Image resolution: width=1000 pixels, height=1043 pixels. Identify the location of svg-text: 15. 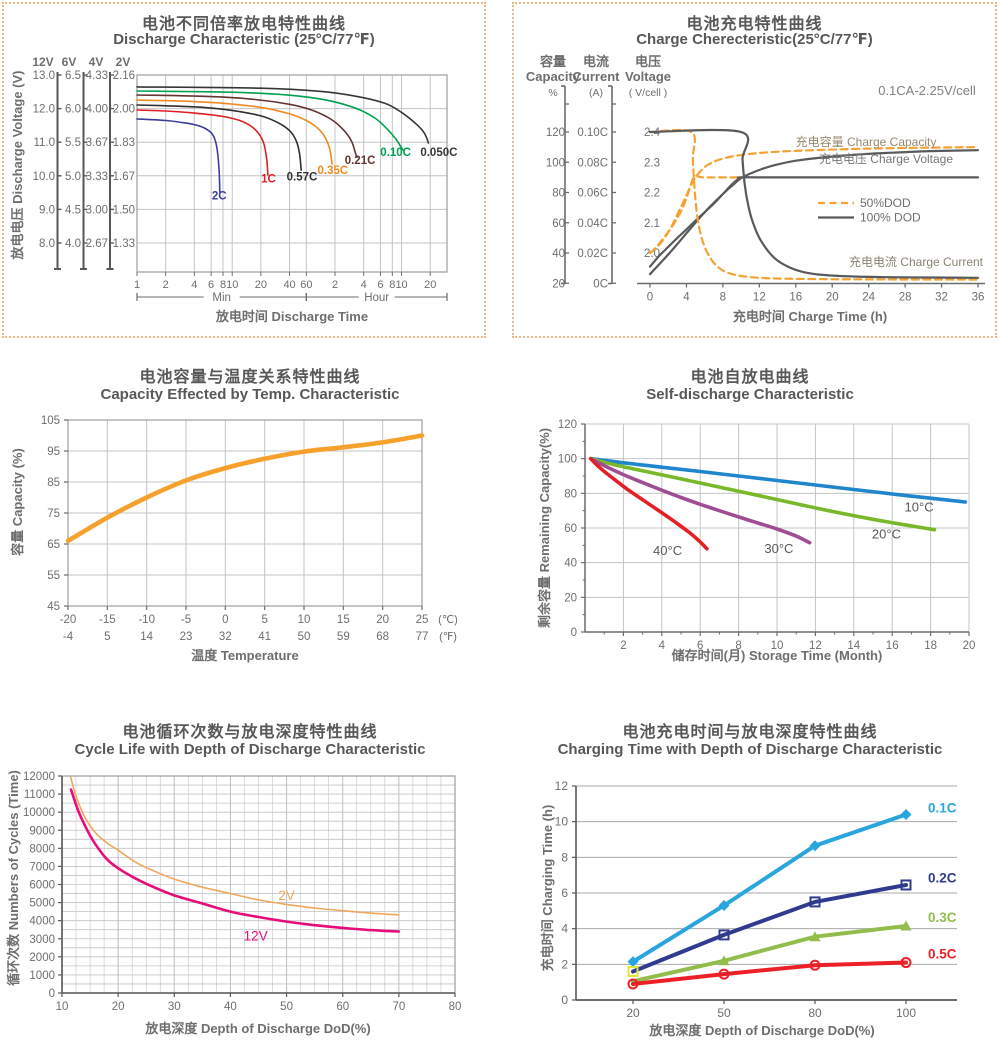
(343, 620).